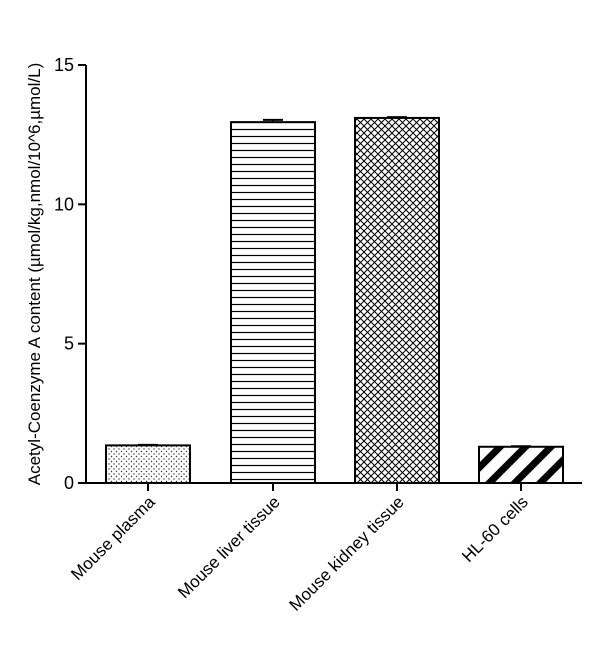  What do you see at coordinates (495, 529) in the screenshot?
I see `x-category-label: HL-60 cells` at bounding box center [495, 529].